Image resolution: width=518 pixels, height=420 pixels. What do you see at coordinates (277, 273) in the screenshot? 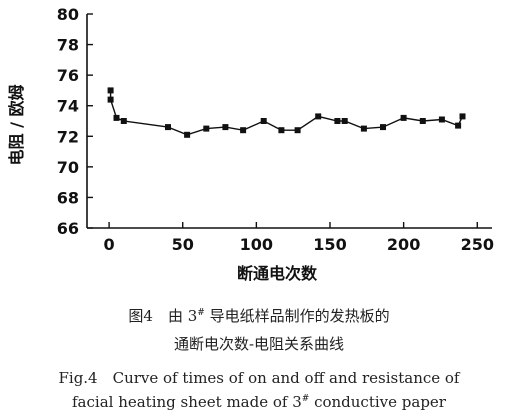
I see `x-axis-title: 断通电次数` at bounding box center [277, 273].